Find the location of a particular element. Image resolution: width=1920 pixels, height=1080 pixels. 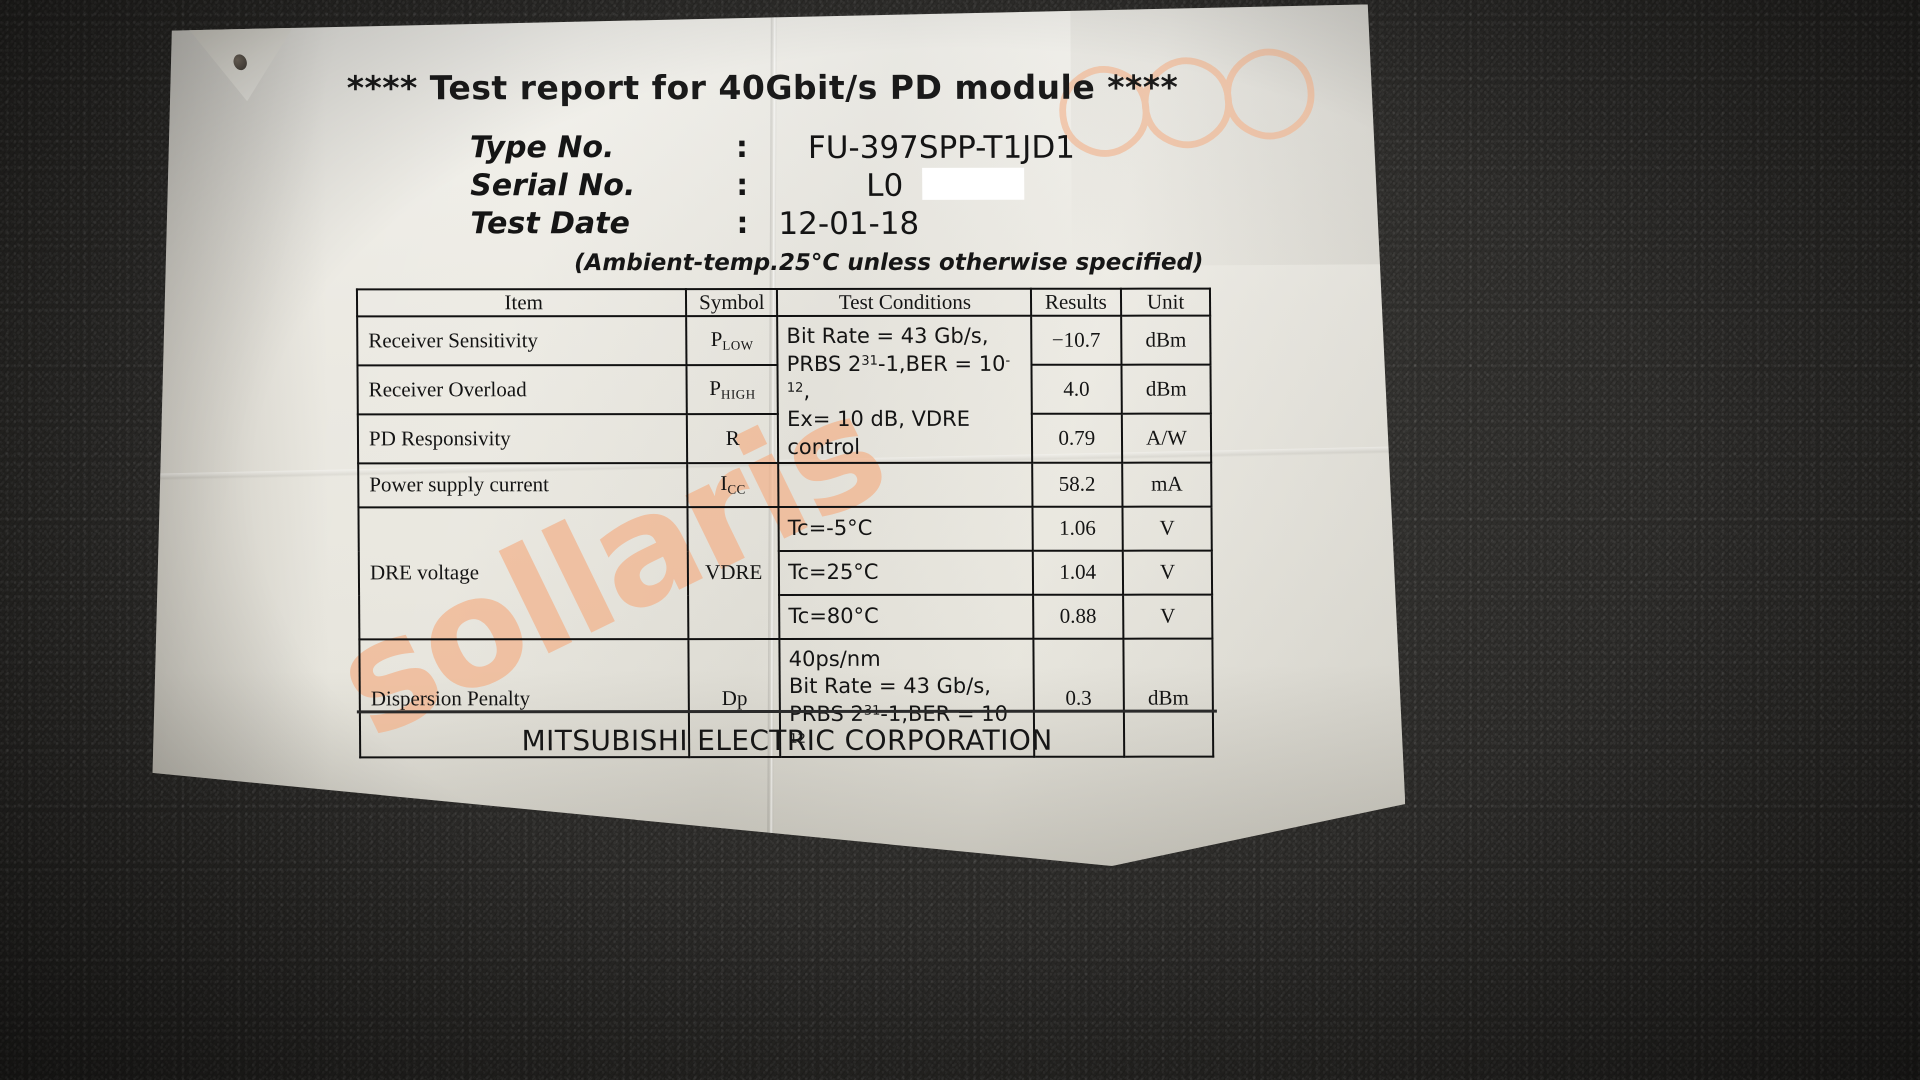

row-item-dre-voltage: DRE voltage is located at coordinates (523, 572).